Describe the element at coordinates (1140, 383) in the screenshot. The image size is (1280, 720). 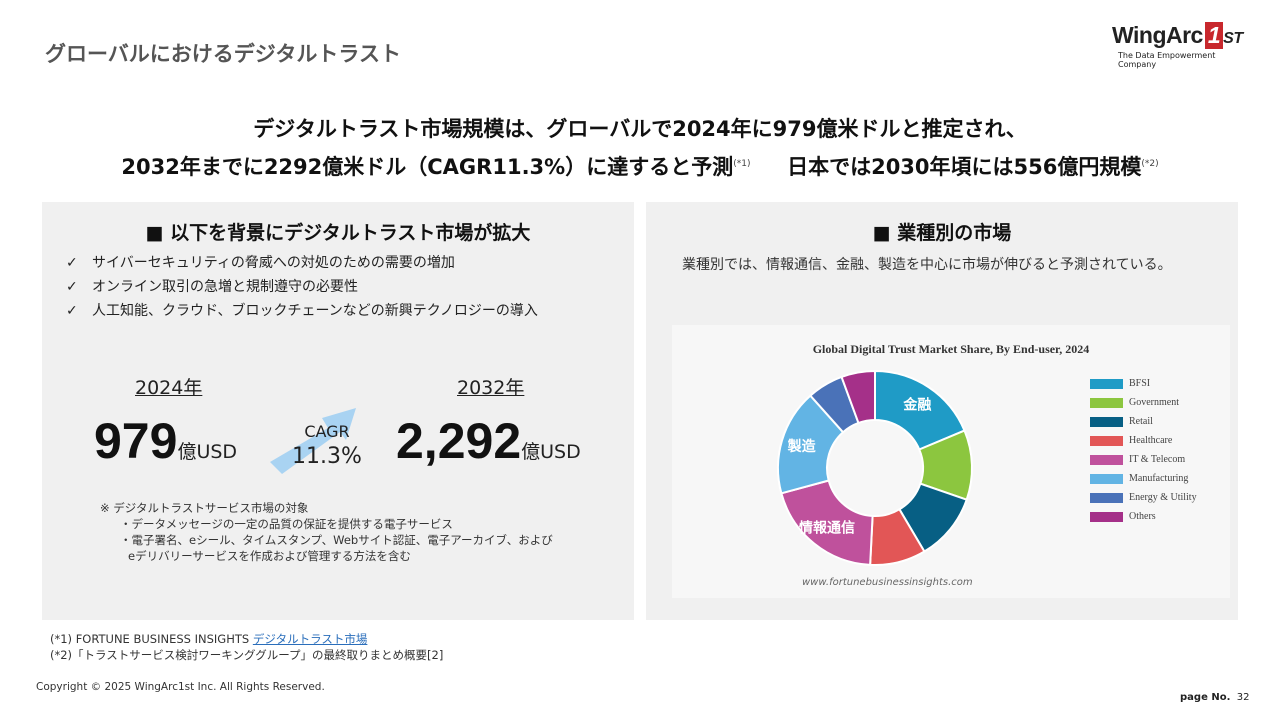
I see `legend-label: BFSI` at that location.